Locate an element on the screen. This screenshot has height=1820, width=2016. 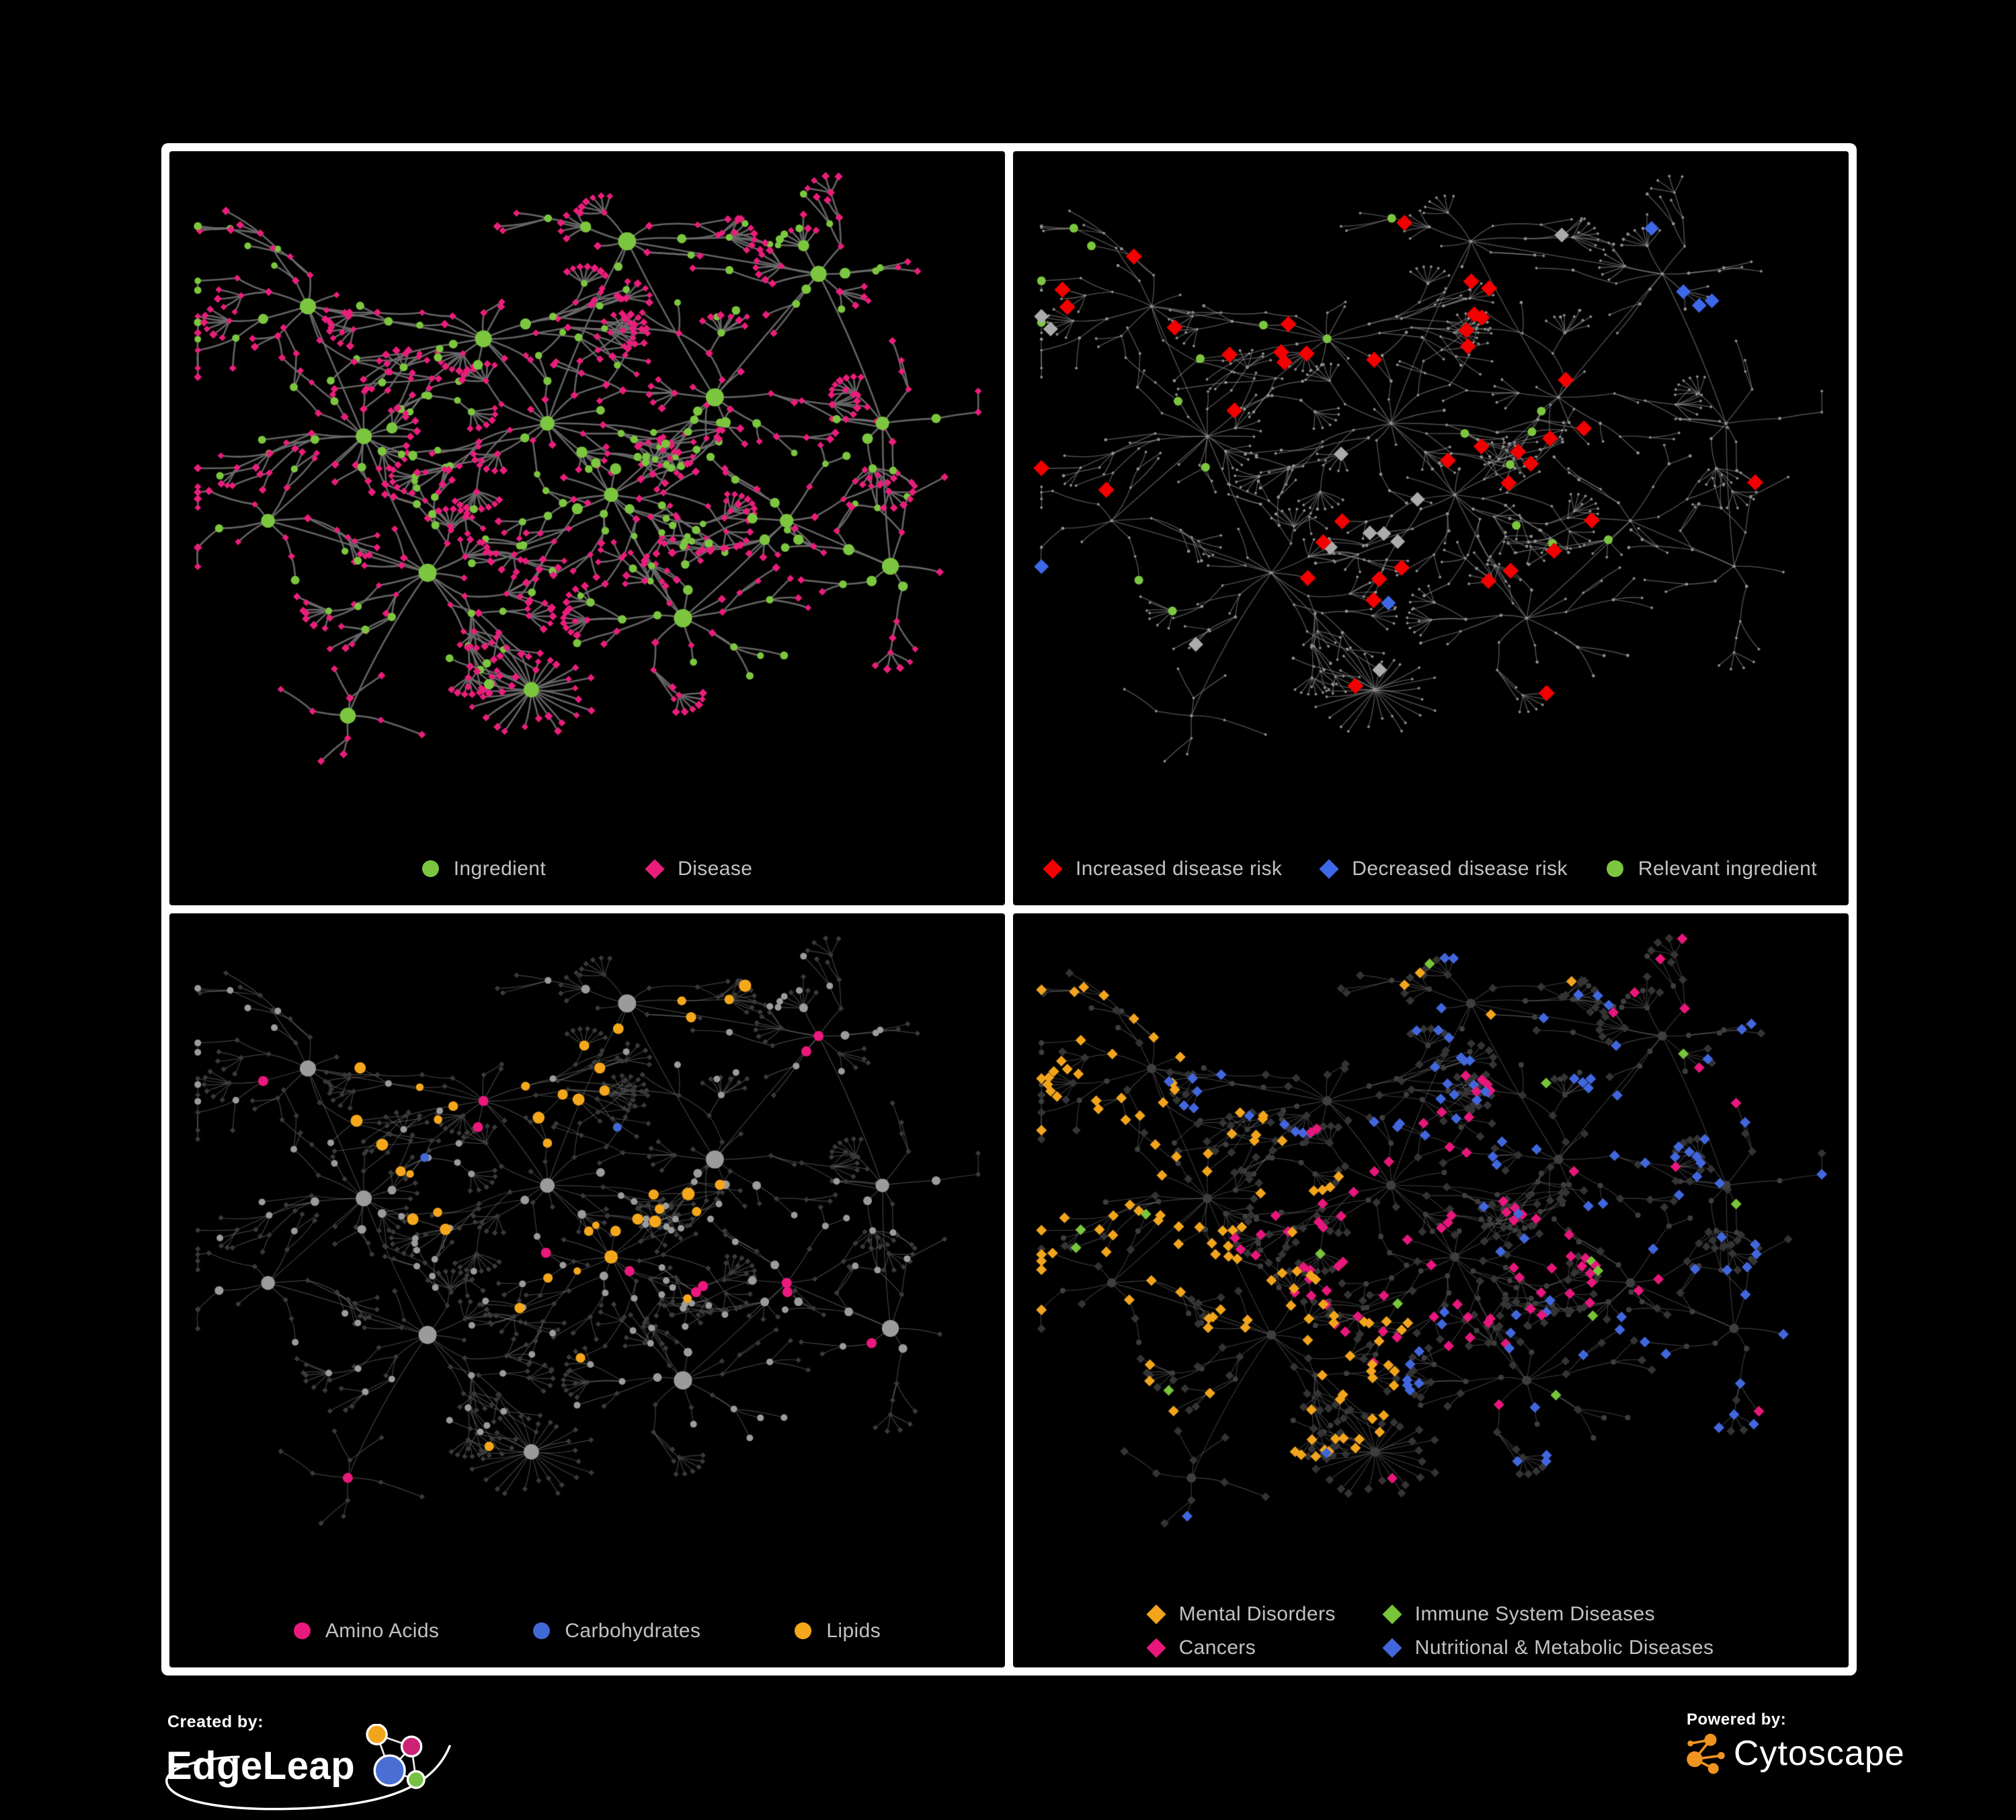
legend-item-decreased-risk: Decreased disease risk is located at coordinates (1443, 868).